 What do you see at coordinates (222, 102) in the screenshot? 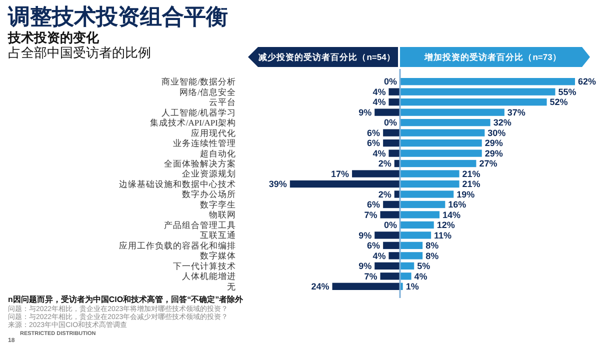
I see `y-tick-label: 云平台` at bounding box center [222, 102].